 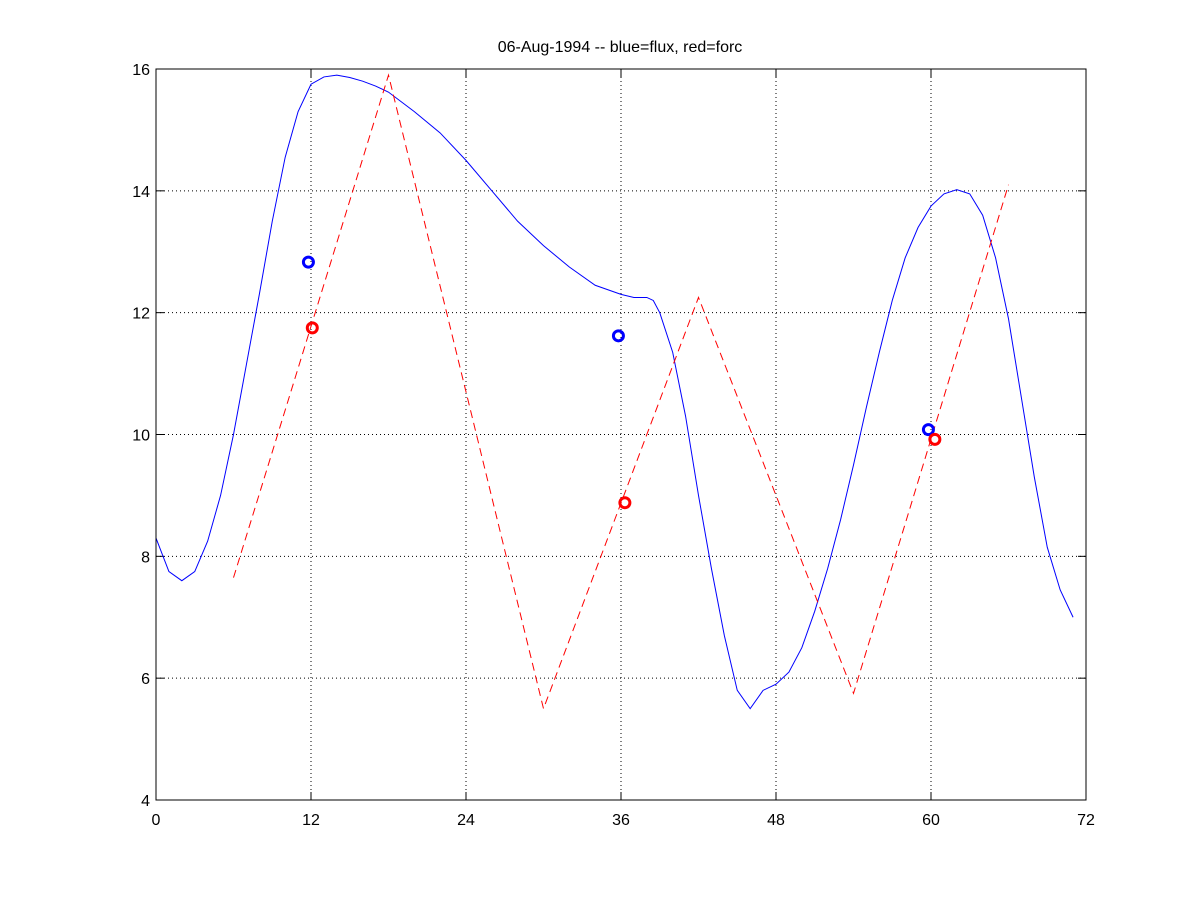 What do you see at coordinates (776, 820) in the screenshot?
I see `x-tick-label: 48` at bounding box center [776, 820].